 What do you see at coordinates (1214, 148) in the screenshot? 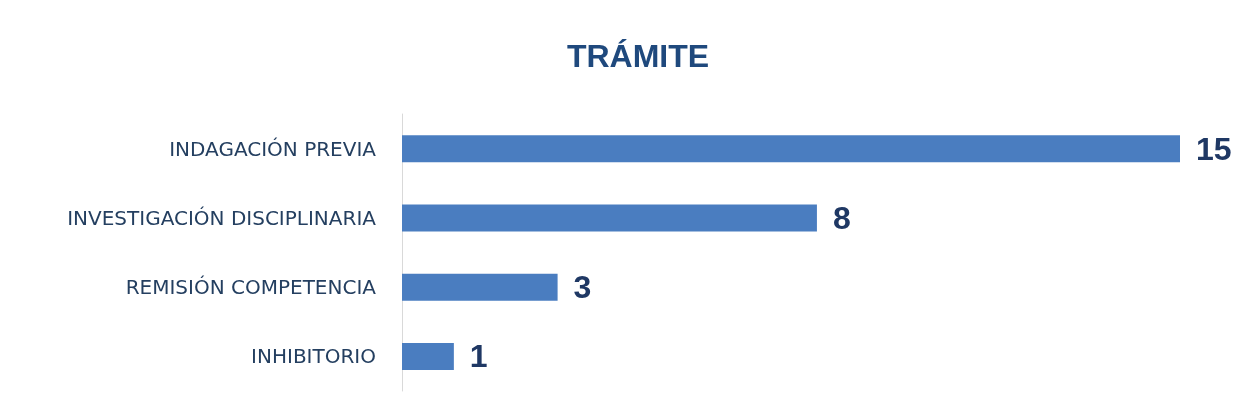
I see `data-label: 15` at bounding box center [1214, 148].